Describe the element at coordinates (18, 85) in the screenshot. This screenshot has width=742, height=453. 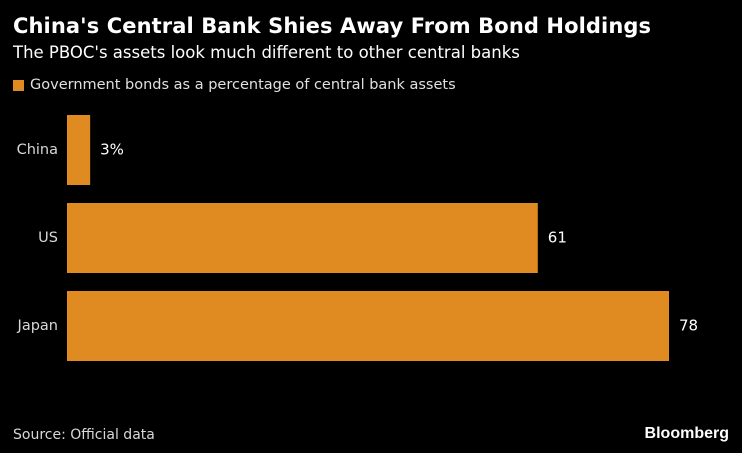
I see `legend-swatch` at that location.